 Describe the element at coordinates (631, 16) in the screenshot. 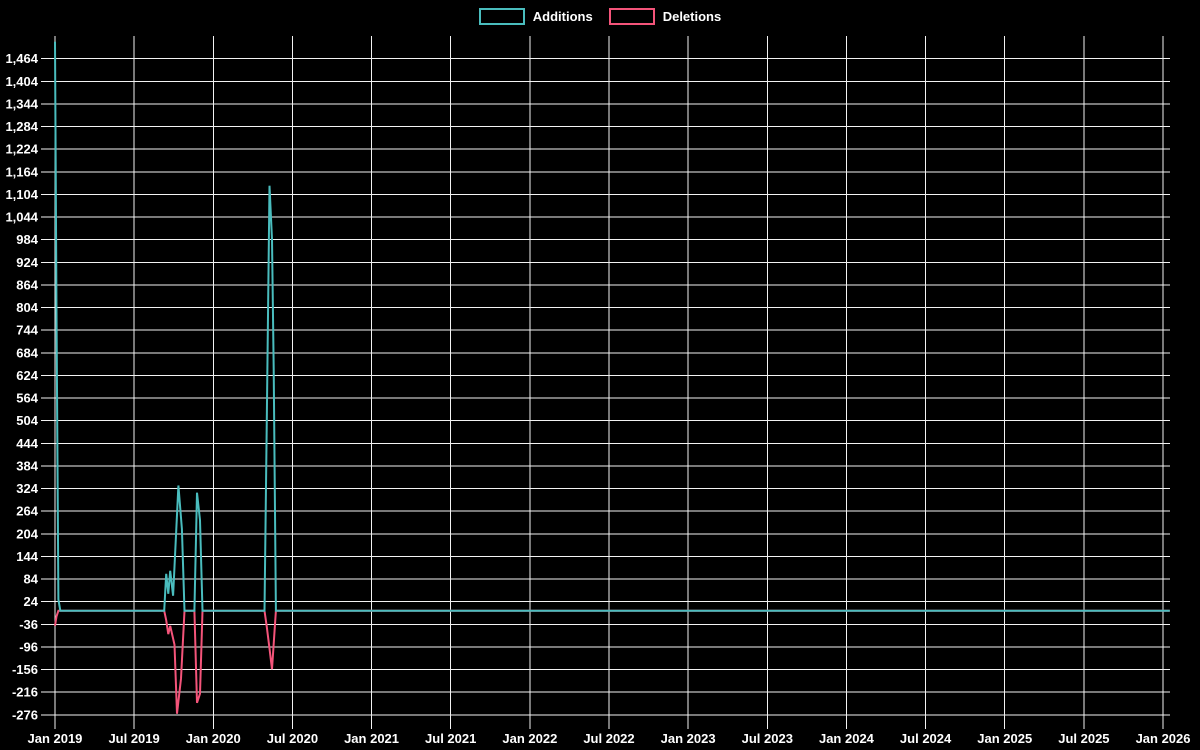

I see `deletions-swatch` at that location.